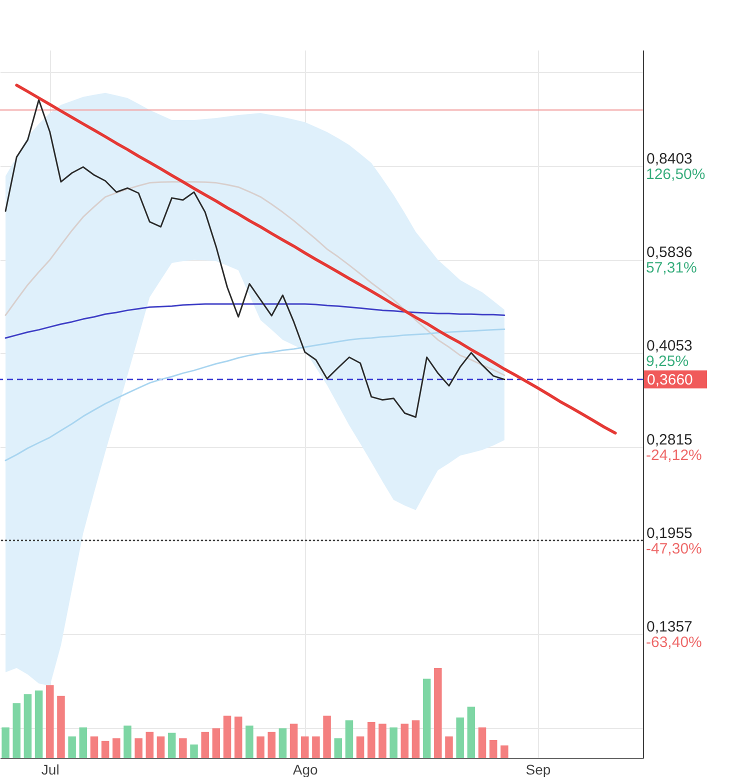 The width and height of the screenshot is (751, 779). What do you see at coordinates (669, 533) in the screenshot?
I see `y-tick-label: 0,1955` at bounding box center [669, 533].